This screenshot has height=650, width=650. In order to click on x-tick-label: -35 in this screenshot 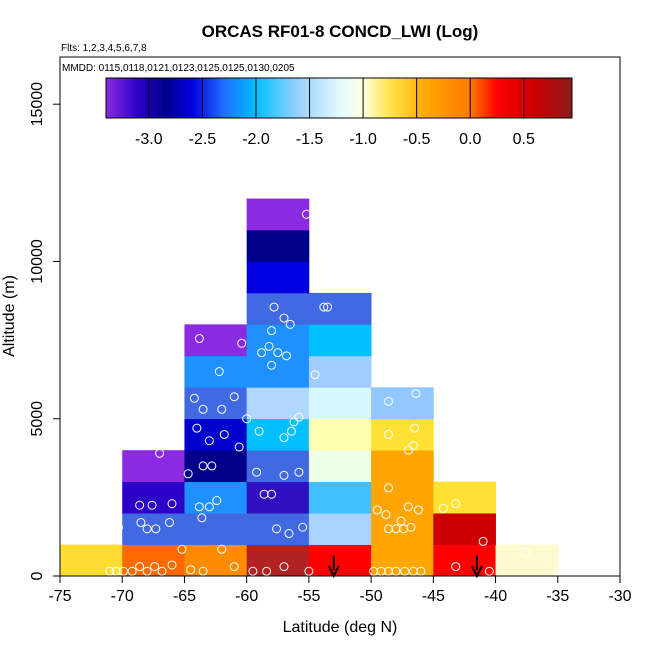, I will do `click(557, 596)`.